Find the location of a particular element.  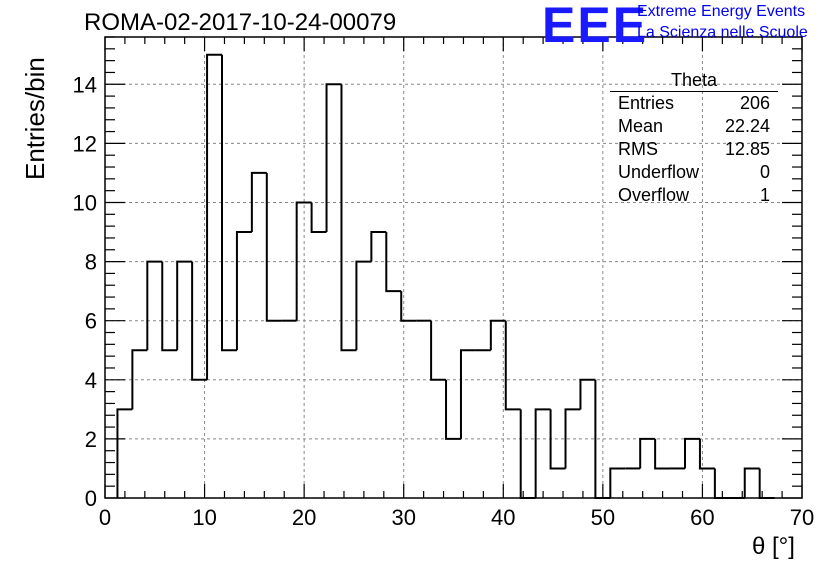

y-tick-label: 12 is located at coordinates (85, 143).